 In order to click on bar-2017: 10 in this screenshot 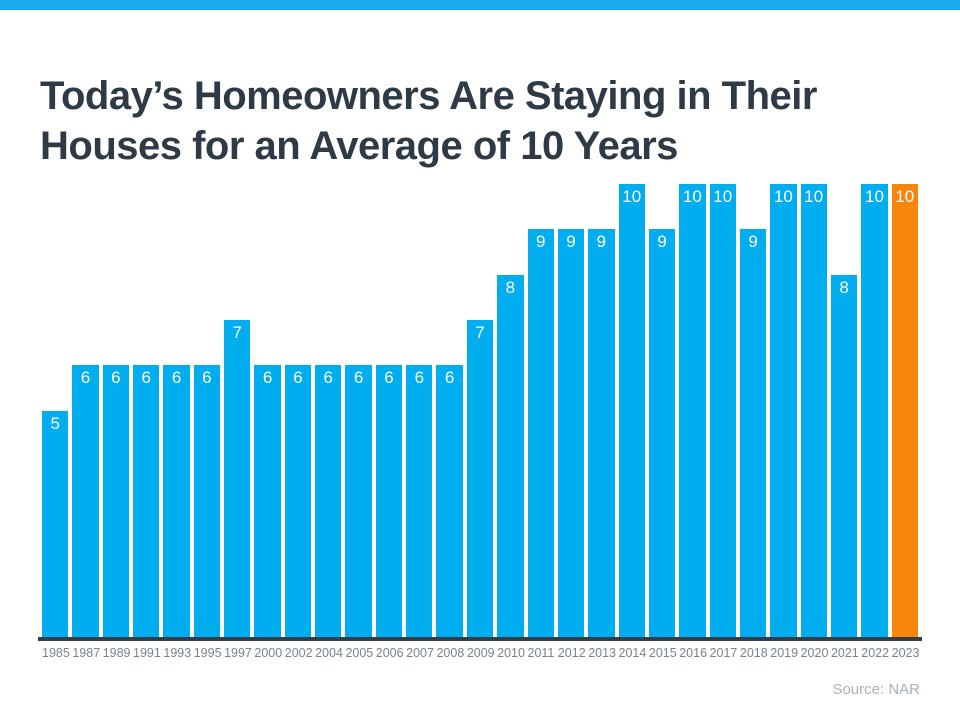, I will do `click(722, 410)`.